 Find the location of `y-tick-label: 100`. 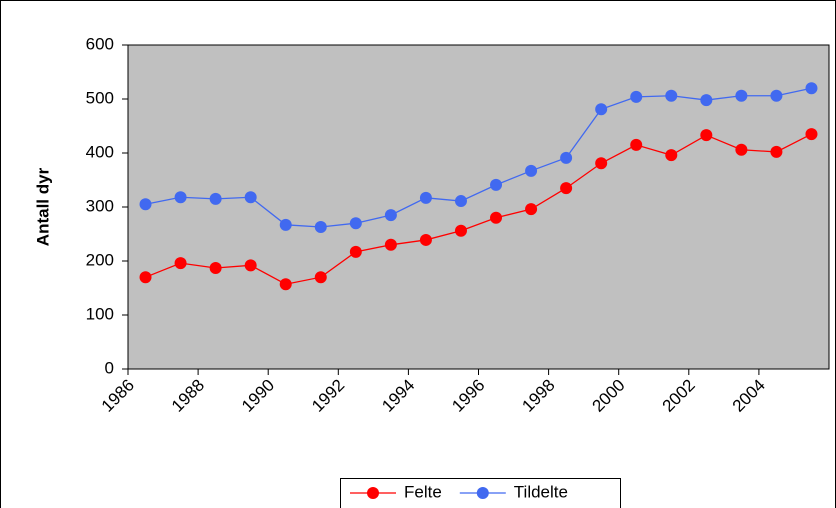

y-tick-label: 100 is located at coordinates (100, 313).